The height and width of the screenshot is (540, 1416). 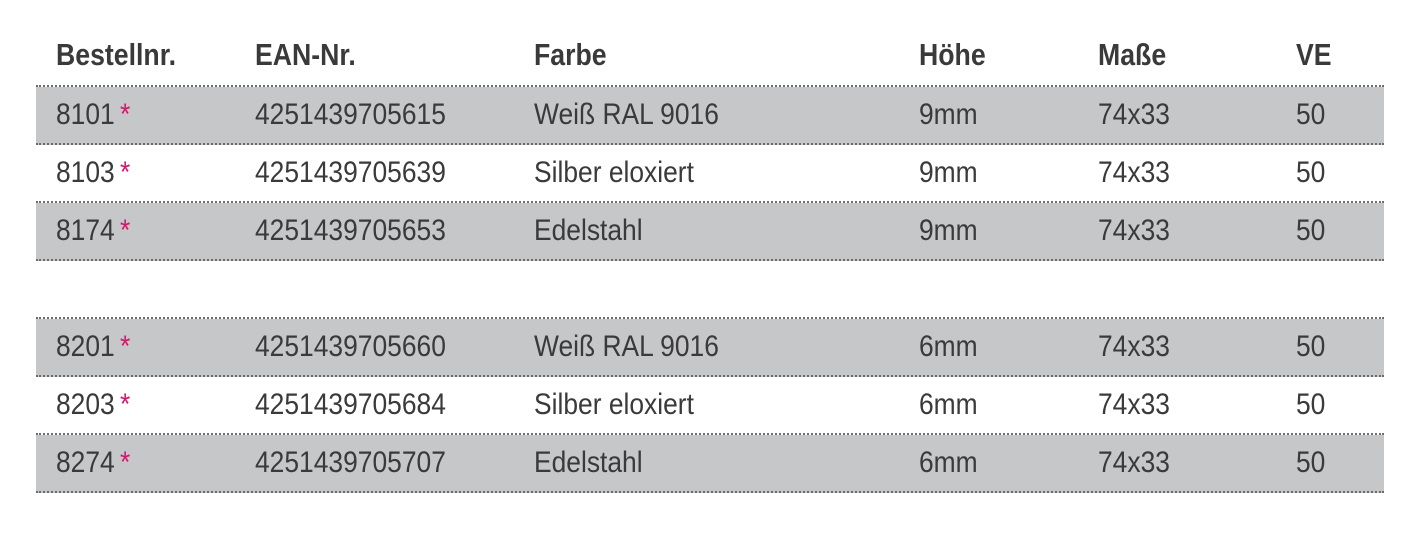 I want to click on cell-ean: 4251439705660, so click(x=350, y=346).